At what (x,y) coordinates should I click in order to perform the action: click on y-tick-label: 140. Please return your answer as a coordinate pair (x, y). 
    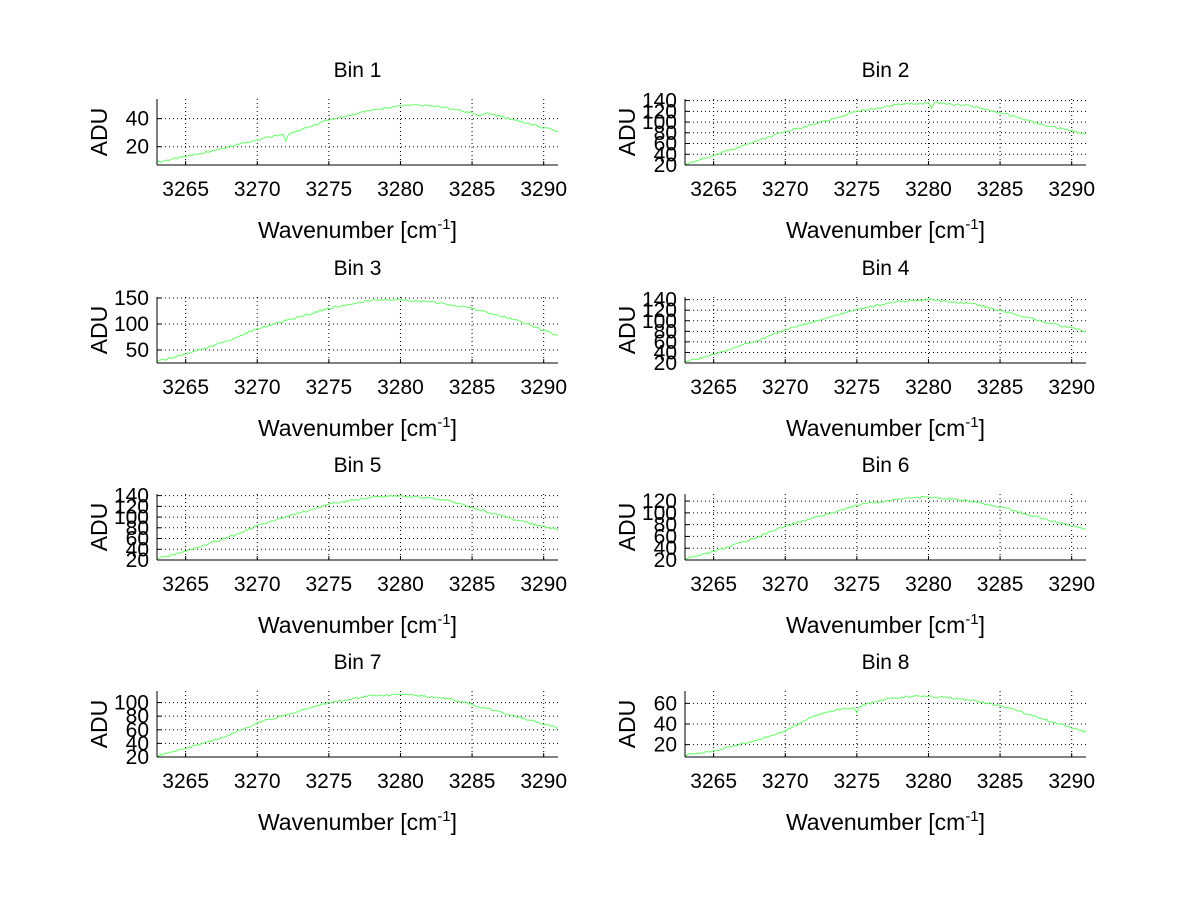
    Looking at the image, I should click on (659, 101).